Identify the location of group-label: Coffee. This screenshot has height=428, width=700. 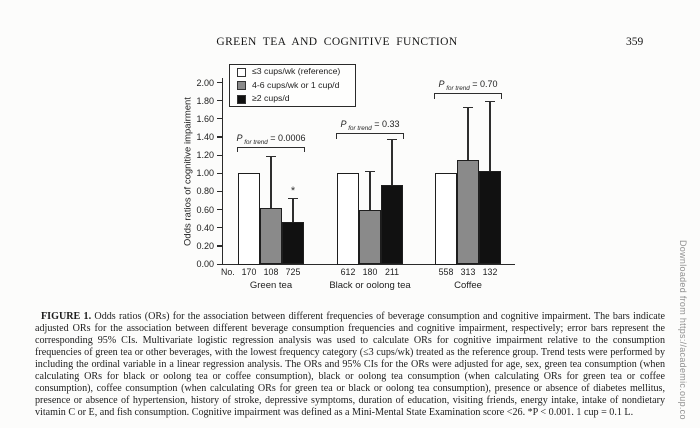
(468, 285).